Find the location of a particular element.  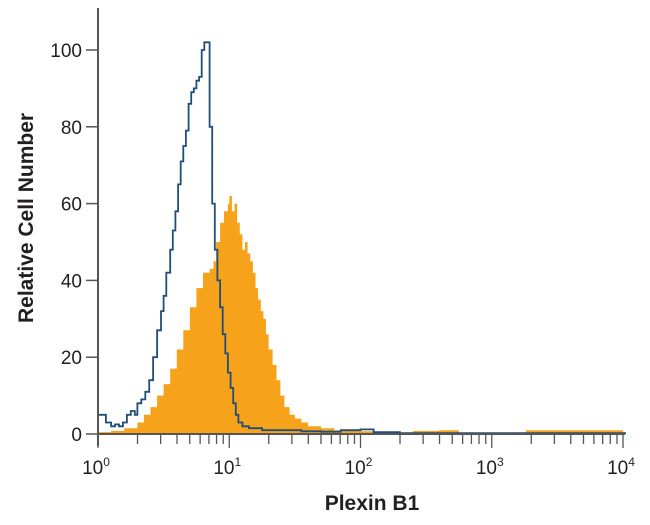

x-tick-label: 10³ is located at coordinates (490, 467).